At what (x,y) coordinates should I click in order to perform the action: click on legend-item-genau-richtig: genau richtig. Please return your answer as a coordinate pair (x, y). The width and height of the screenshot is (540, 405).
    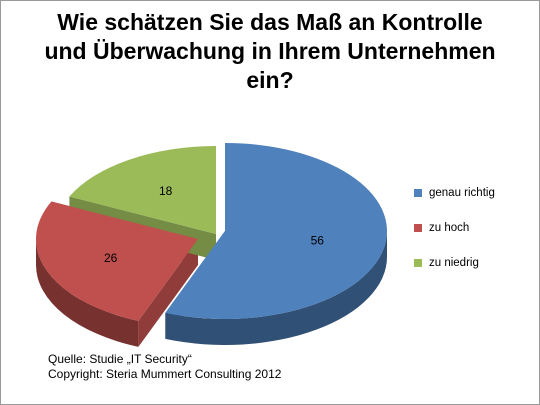
    Looking at the image, I should click on (454, 192).